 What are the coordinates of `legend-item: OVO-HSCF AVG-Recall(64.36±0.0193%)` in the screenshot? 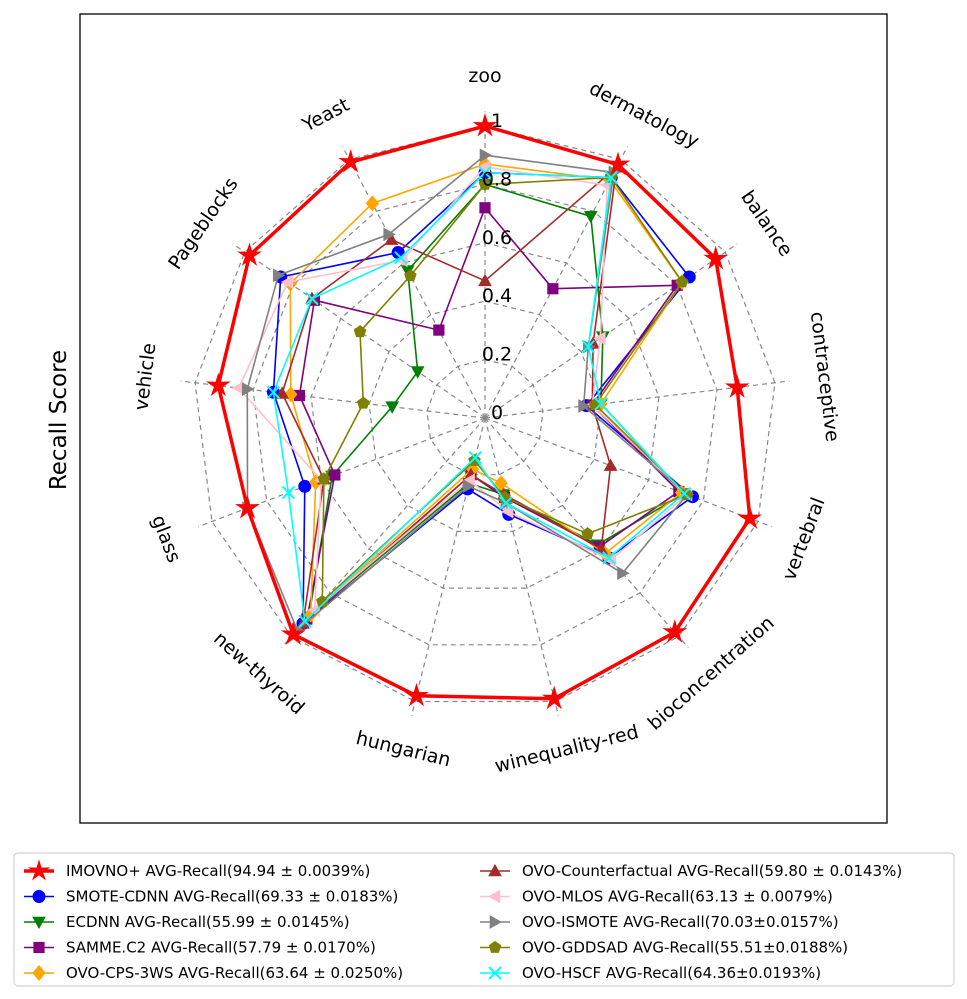 It's located at (650, 973).